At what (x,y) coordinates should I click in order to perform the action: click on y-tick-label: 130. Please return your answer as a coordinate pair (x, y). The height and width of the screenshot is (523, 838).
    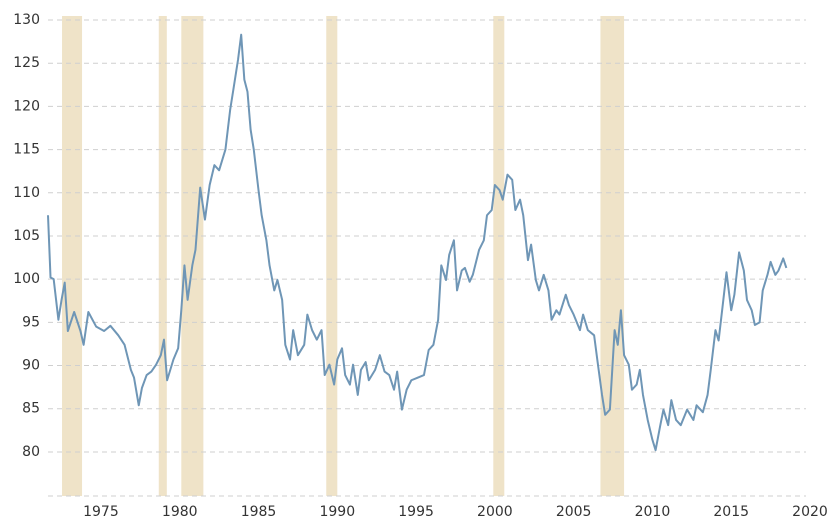
    Looking at the image, I should click on (26, 20).